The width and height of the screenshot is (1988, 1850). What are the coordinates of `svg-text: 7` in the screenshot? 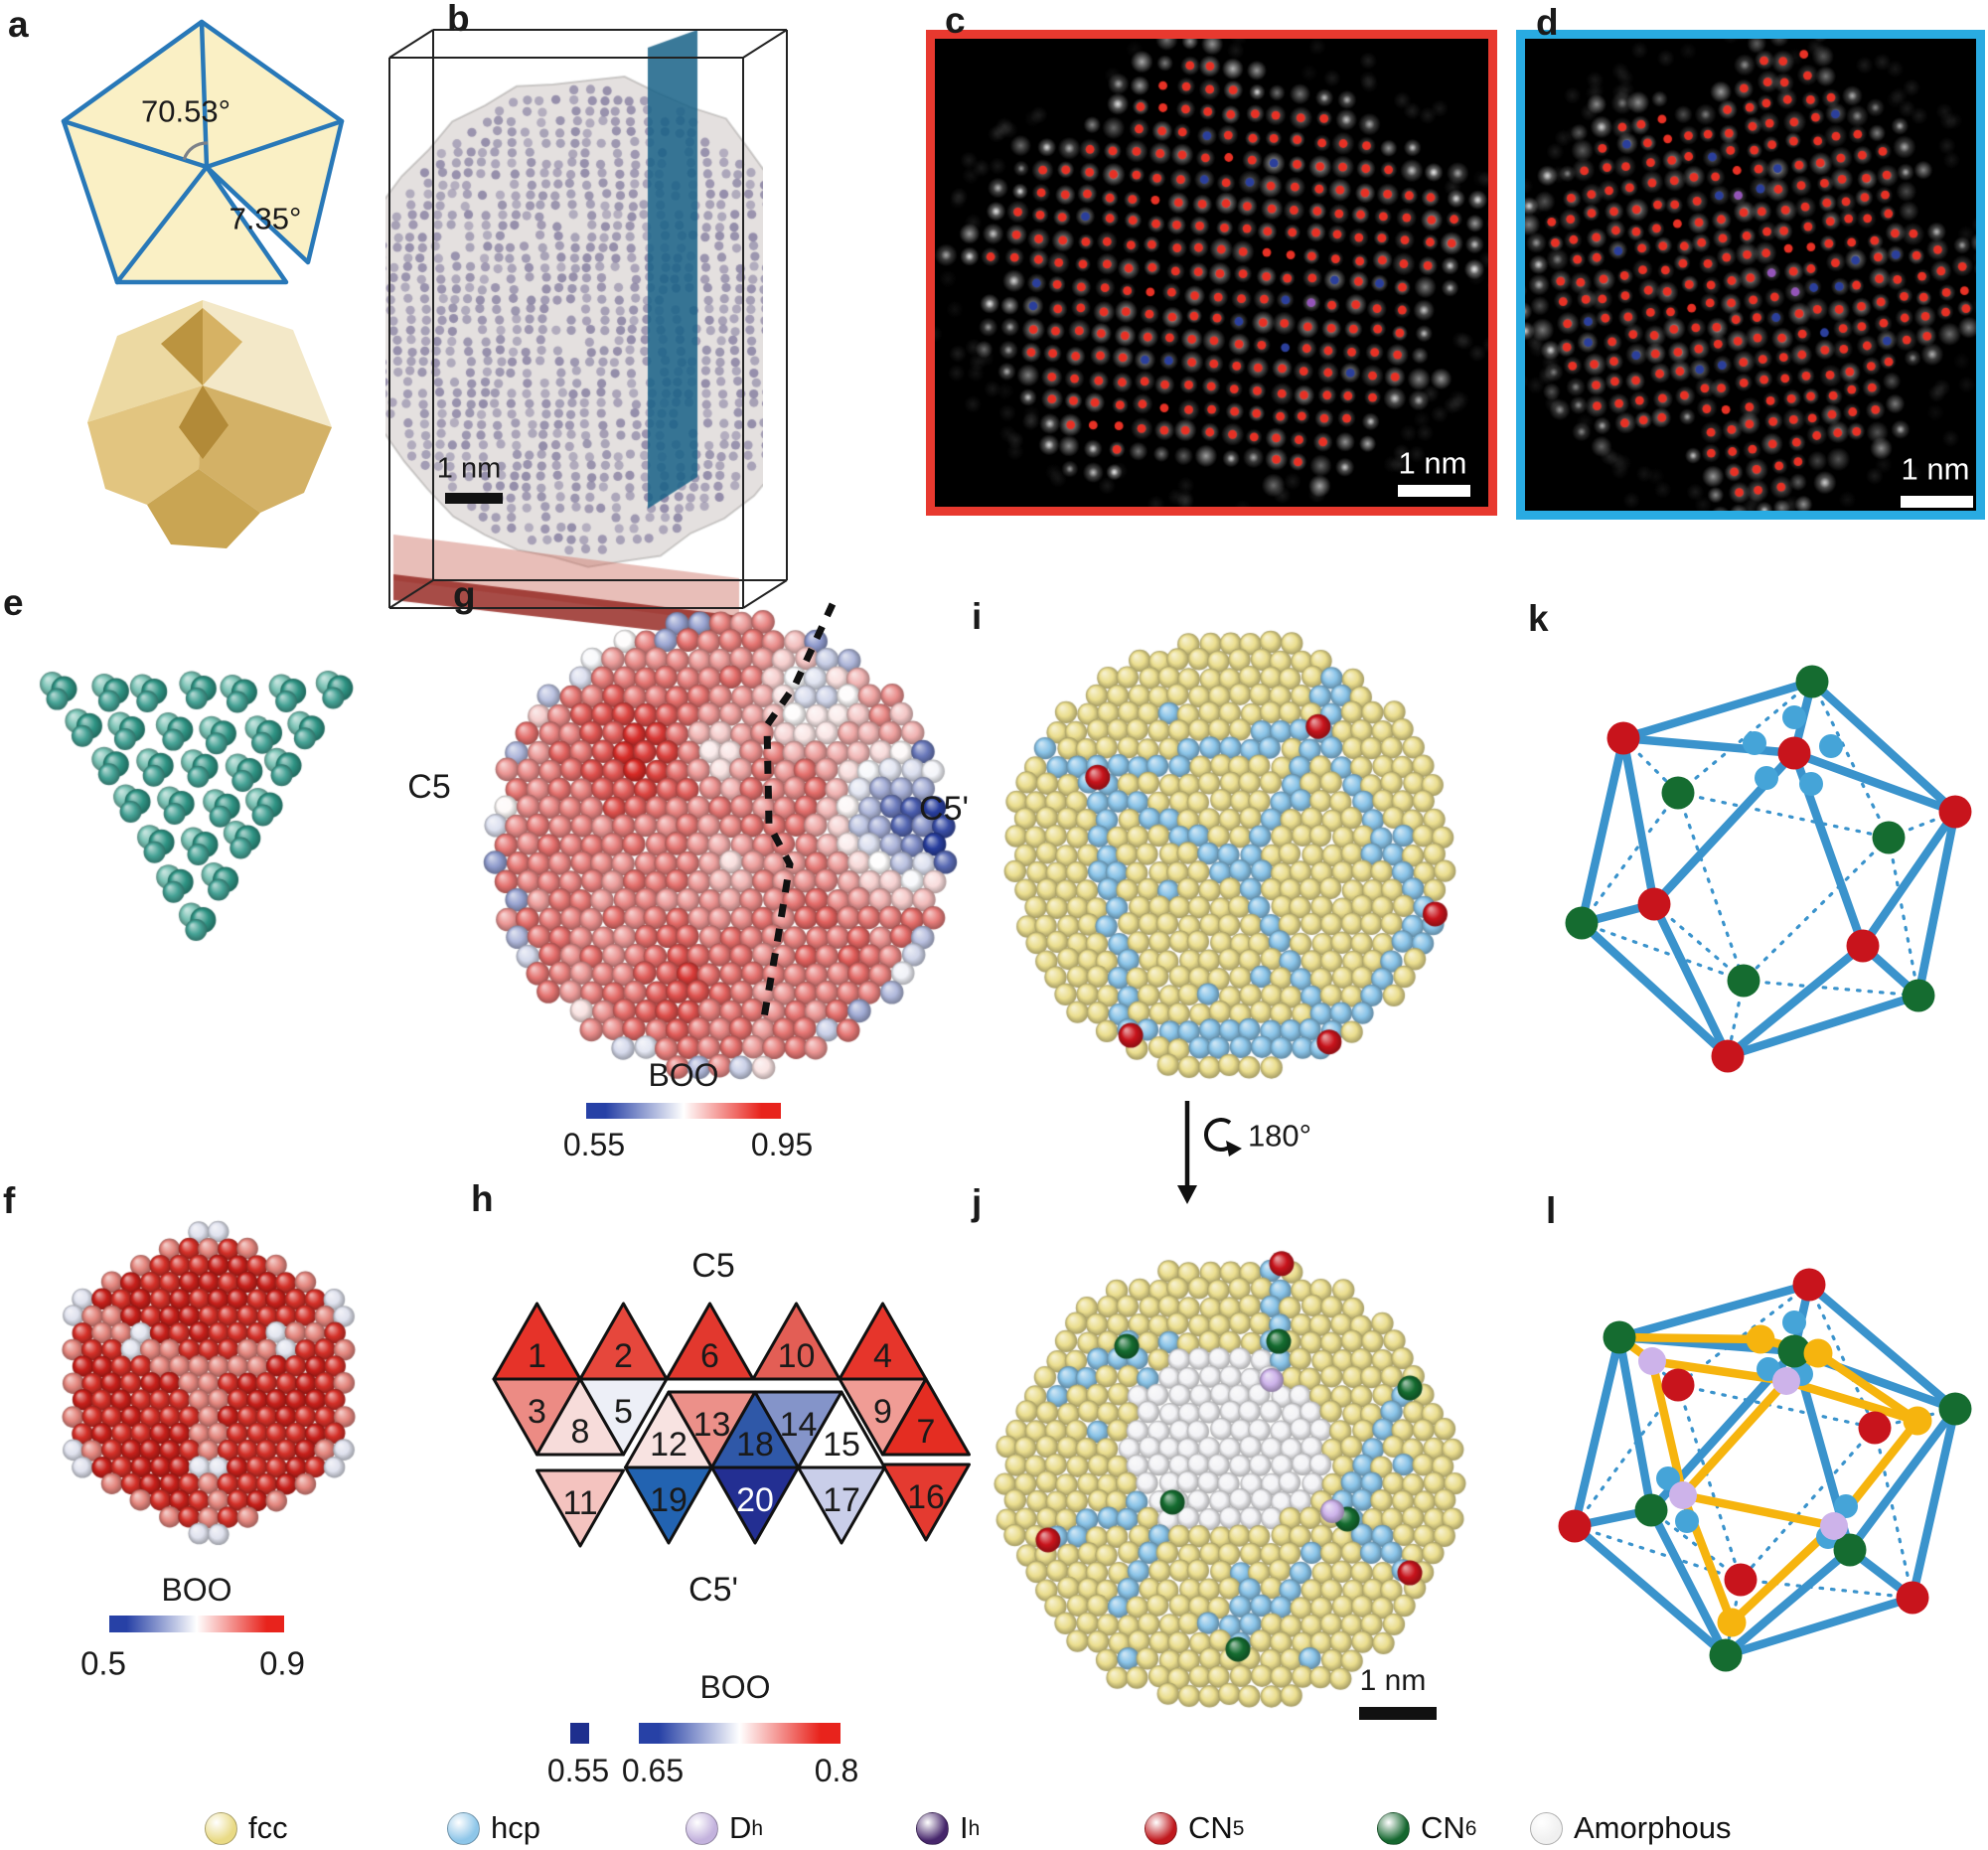 It's located at (926, 1432).